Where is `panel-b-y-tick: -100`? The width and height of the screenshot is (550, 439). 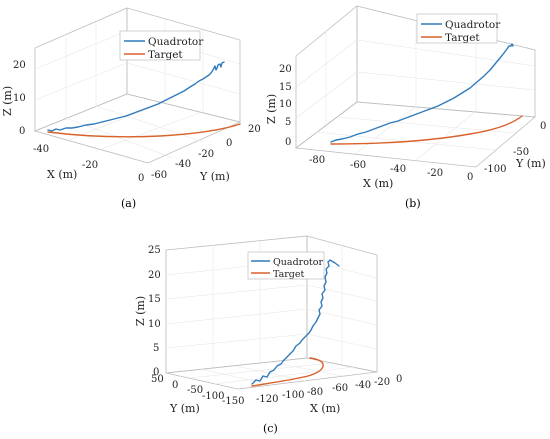
panel-b-y-tick: -100 is located at coordinates (495, 169).